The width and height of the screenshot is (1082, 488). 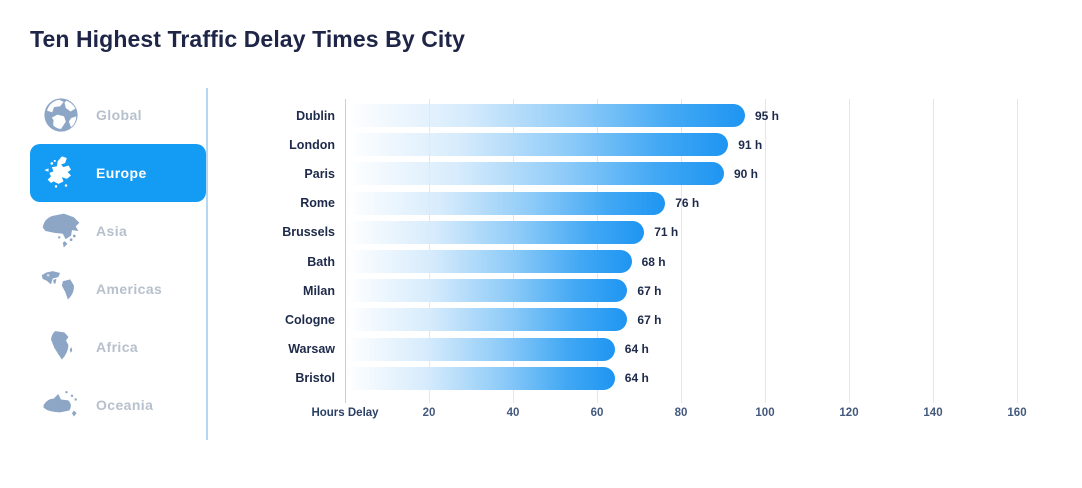 I want to click on bar-row: London 91 h, so click(x=677, y=144).